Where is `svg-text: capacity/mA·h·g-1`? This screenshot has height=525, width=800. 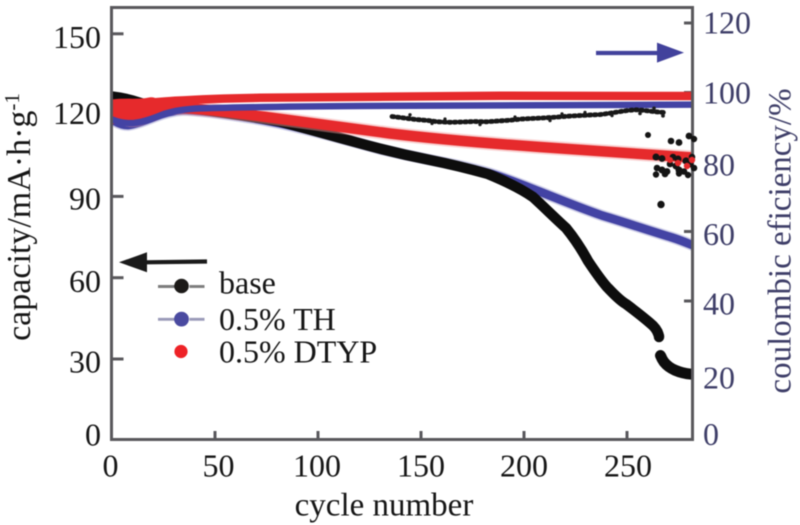
svg-text: capacity/mA·h·g-1 is located at coordinates (19, 217).